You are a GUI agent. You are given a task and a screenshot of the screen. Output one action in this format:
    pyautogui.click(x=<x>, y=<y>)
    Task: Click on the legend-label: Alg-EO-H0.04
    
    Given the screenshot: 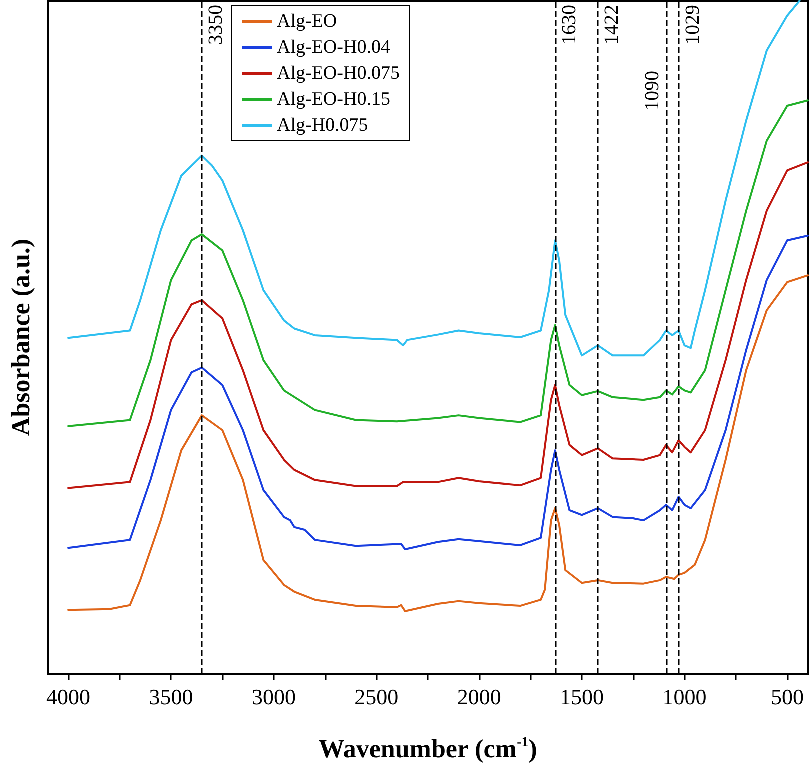 What is the action you would take?
    pyautogui.click(x=334, y=47)
    